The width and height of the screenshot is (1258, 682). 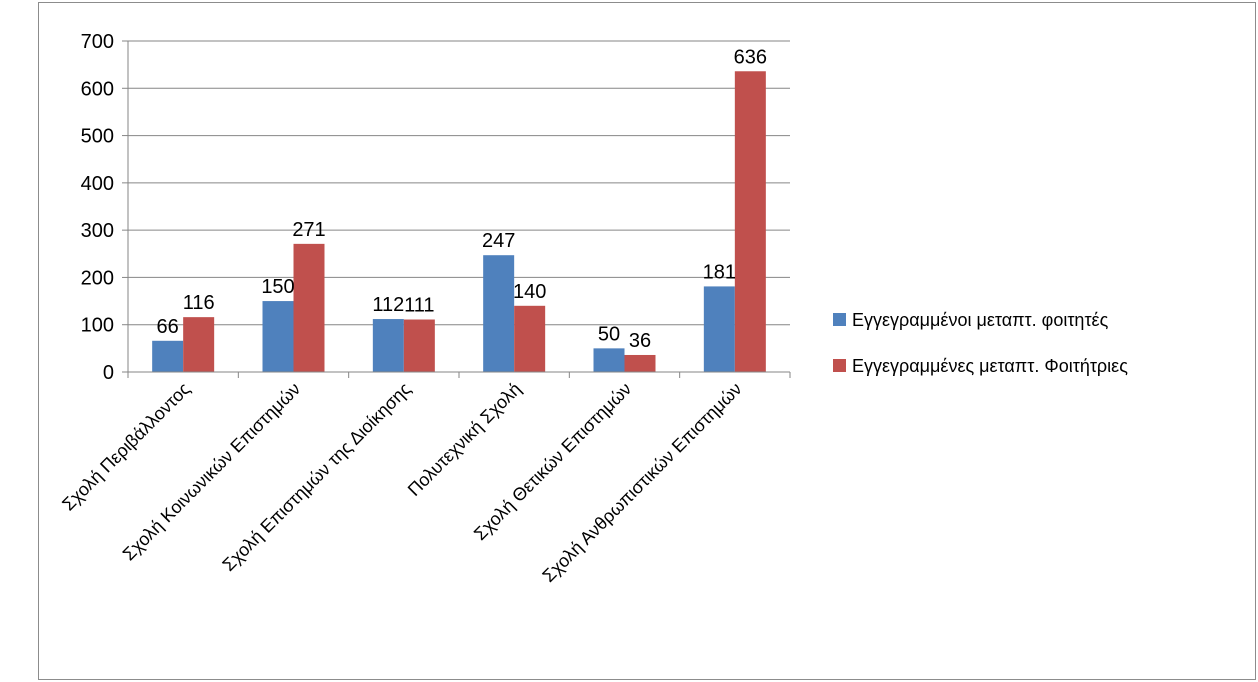 I want to click on y-tick-label: 600, so click(x=97, y=89).